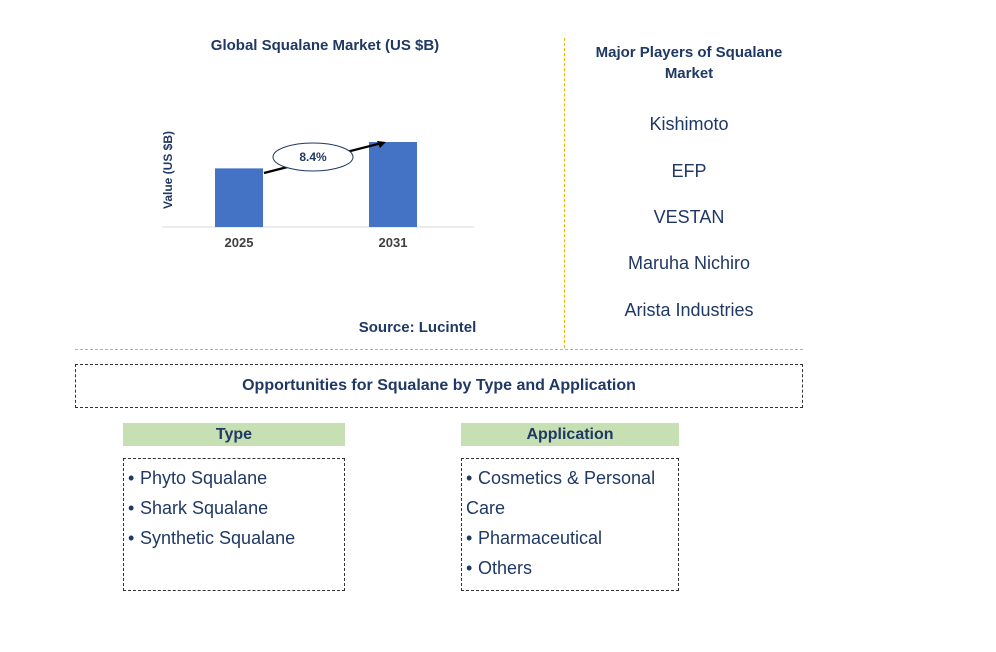 This screenshot has width=996, height=652. Describe the element at coordinates (689, 171) in the screenshot. I see `player-item: EFP` at that location.